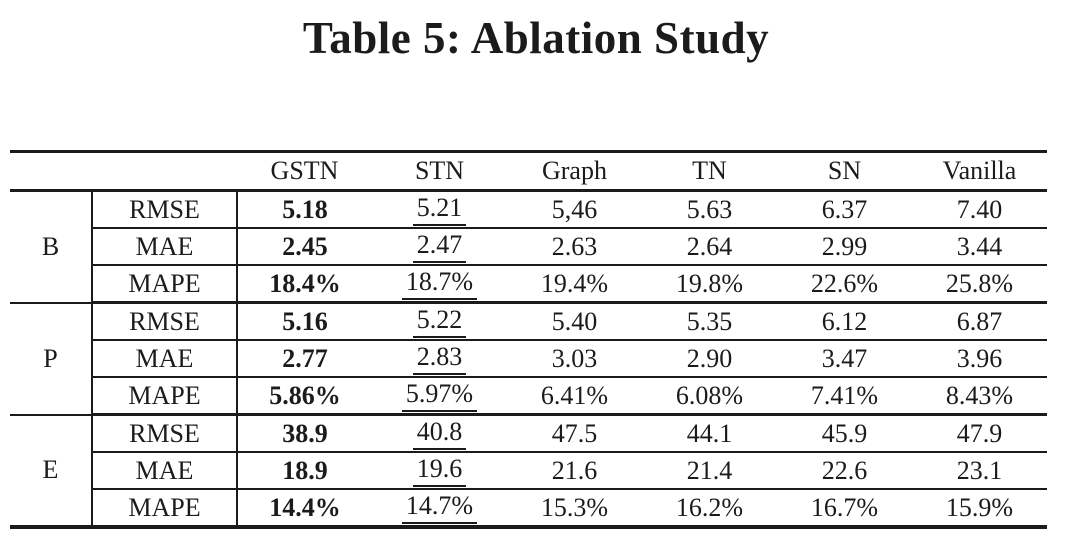 The image size is (1072, 542). What do you see at coordinates (844, 471) in the screenshot?
I see `cell-value: 22.6` at bounding box center [844, 471].